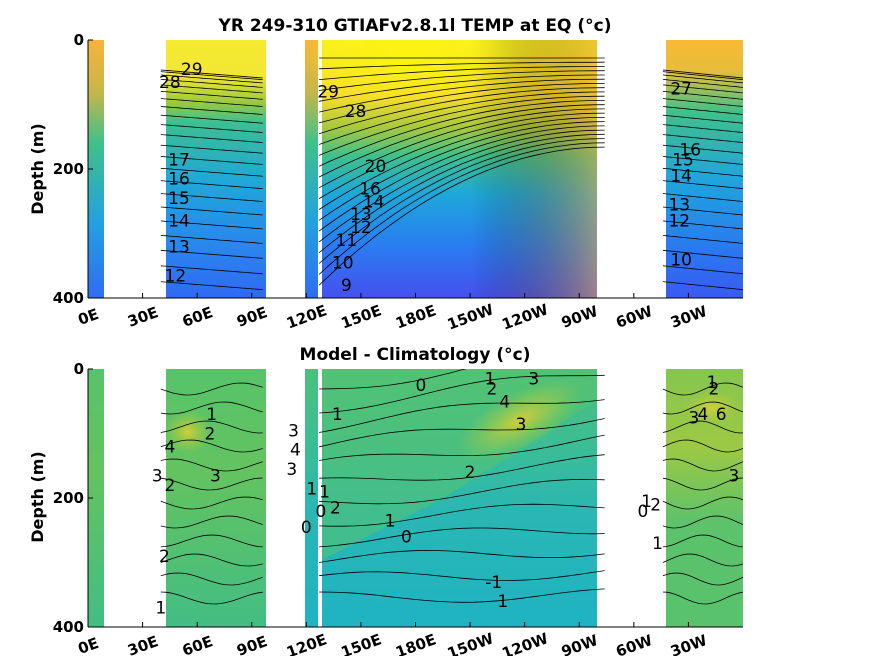 This screenshot has width=875, height=656. I want to click on top-field-atlantic, so click(704, 169).